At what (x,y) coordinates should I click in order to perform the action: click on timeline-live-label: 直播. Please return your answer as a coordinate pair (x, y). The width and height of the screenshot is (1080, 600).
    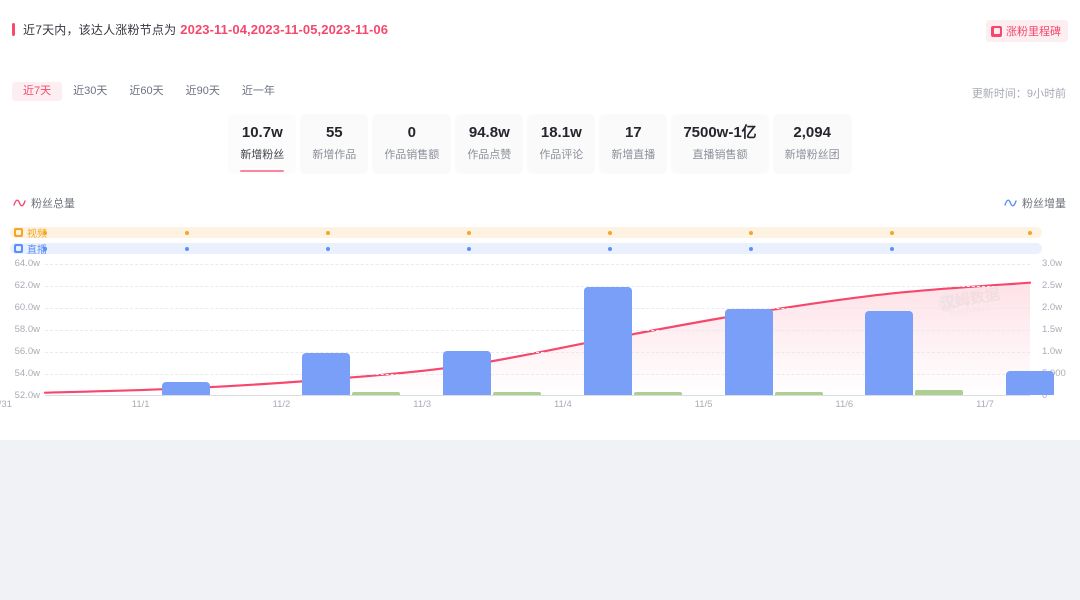
    Looking at the image, I should click on (37, 250).